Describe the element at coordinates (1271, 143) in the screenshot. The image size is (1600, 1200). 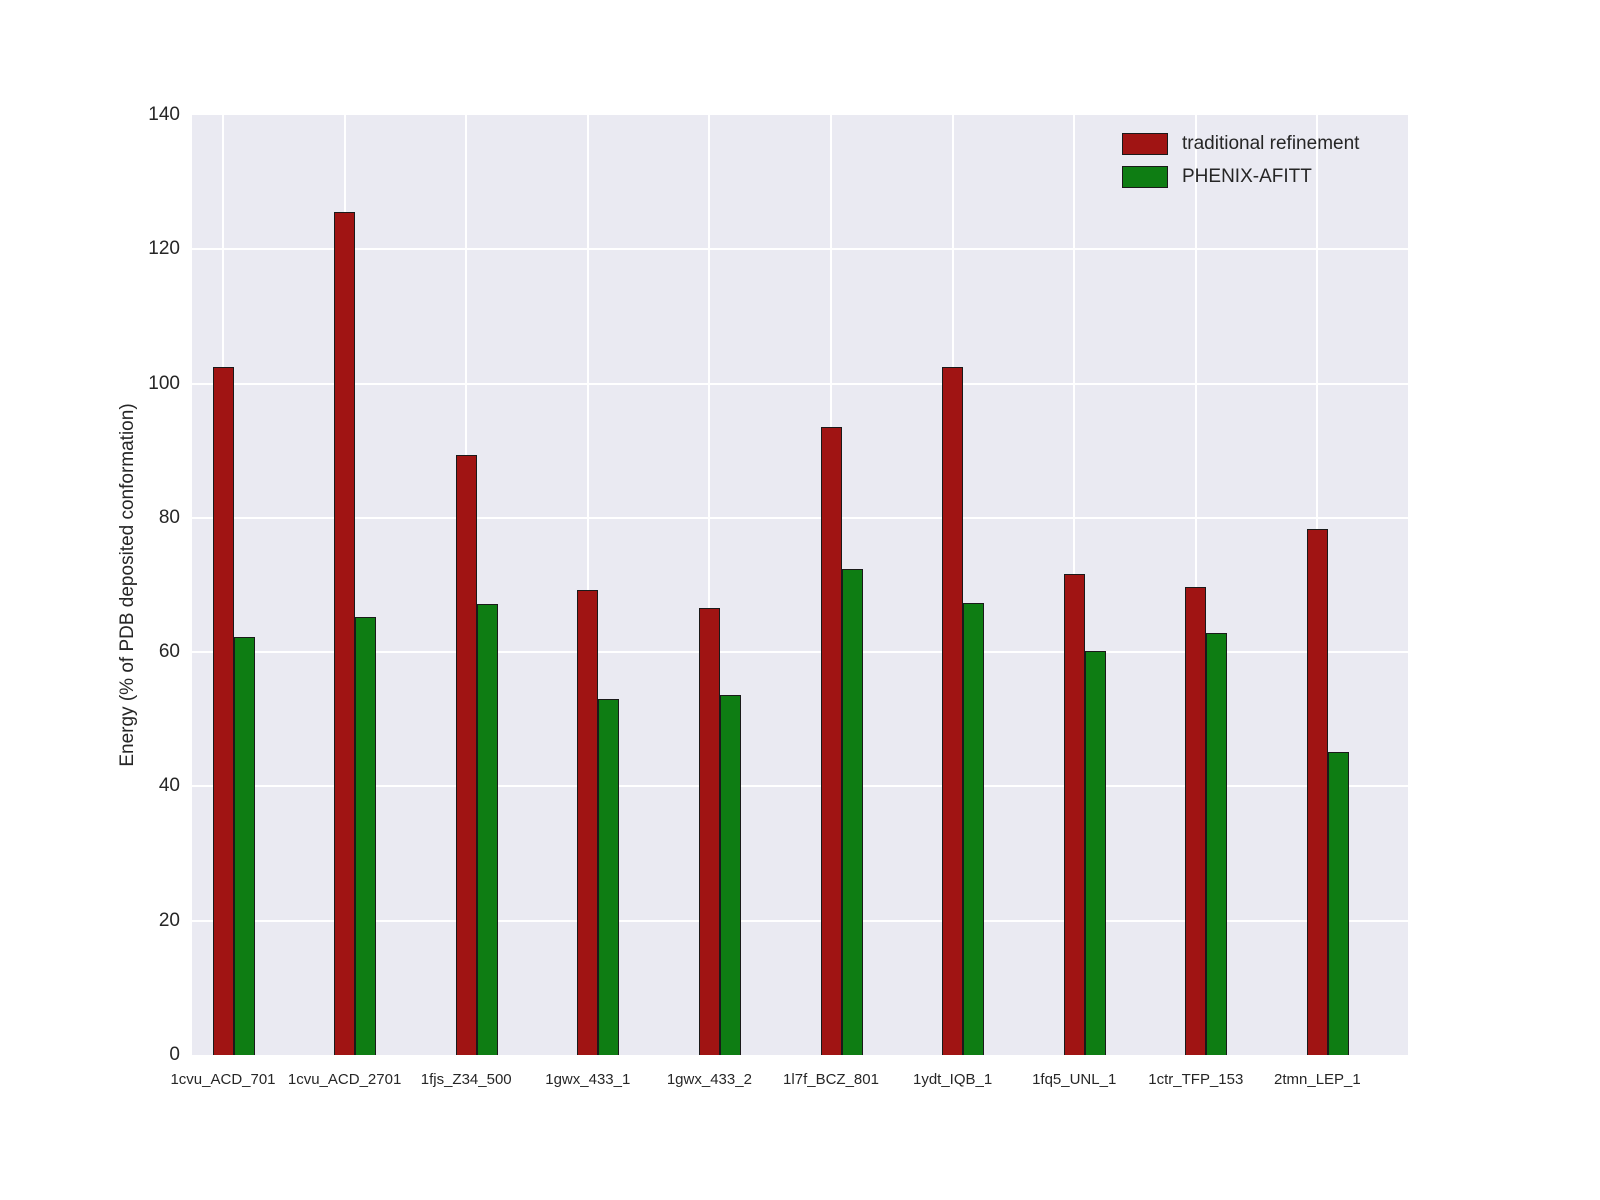
I see `legend-label: traditional refinement` at that location.